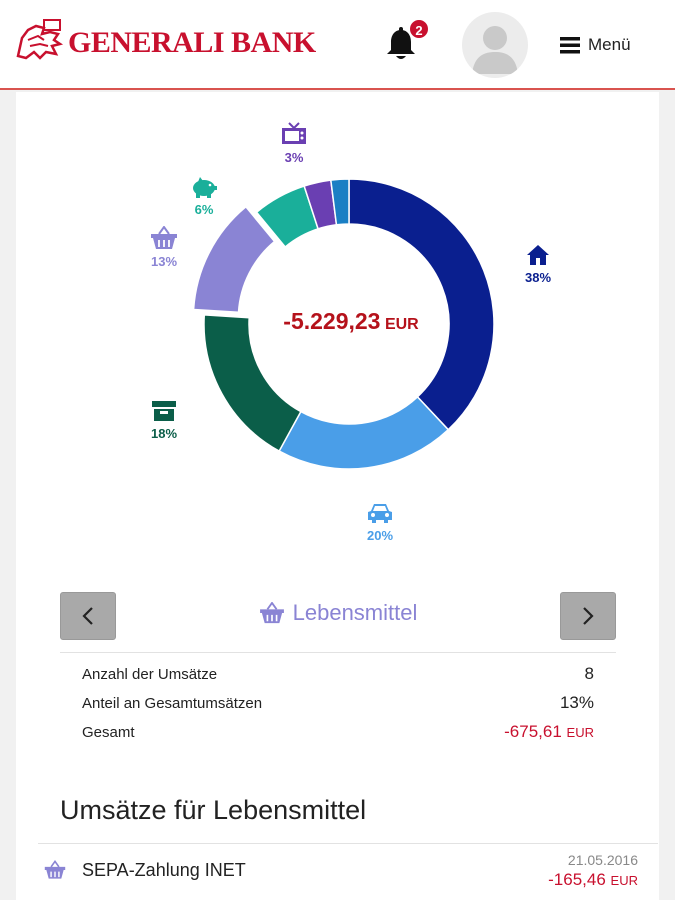 Image resolution: width=675 pixels, height=900 pixels. What do you see at coordinates (364, 432) in the screenshot?
I see `donut-segment-car` at bounding box center [364, 432].